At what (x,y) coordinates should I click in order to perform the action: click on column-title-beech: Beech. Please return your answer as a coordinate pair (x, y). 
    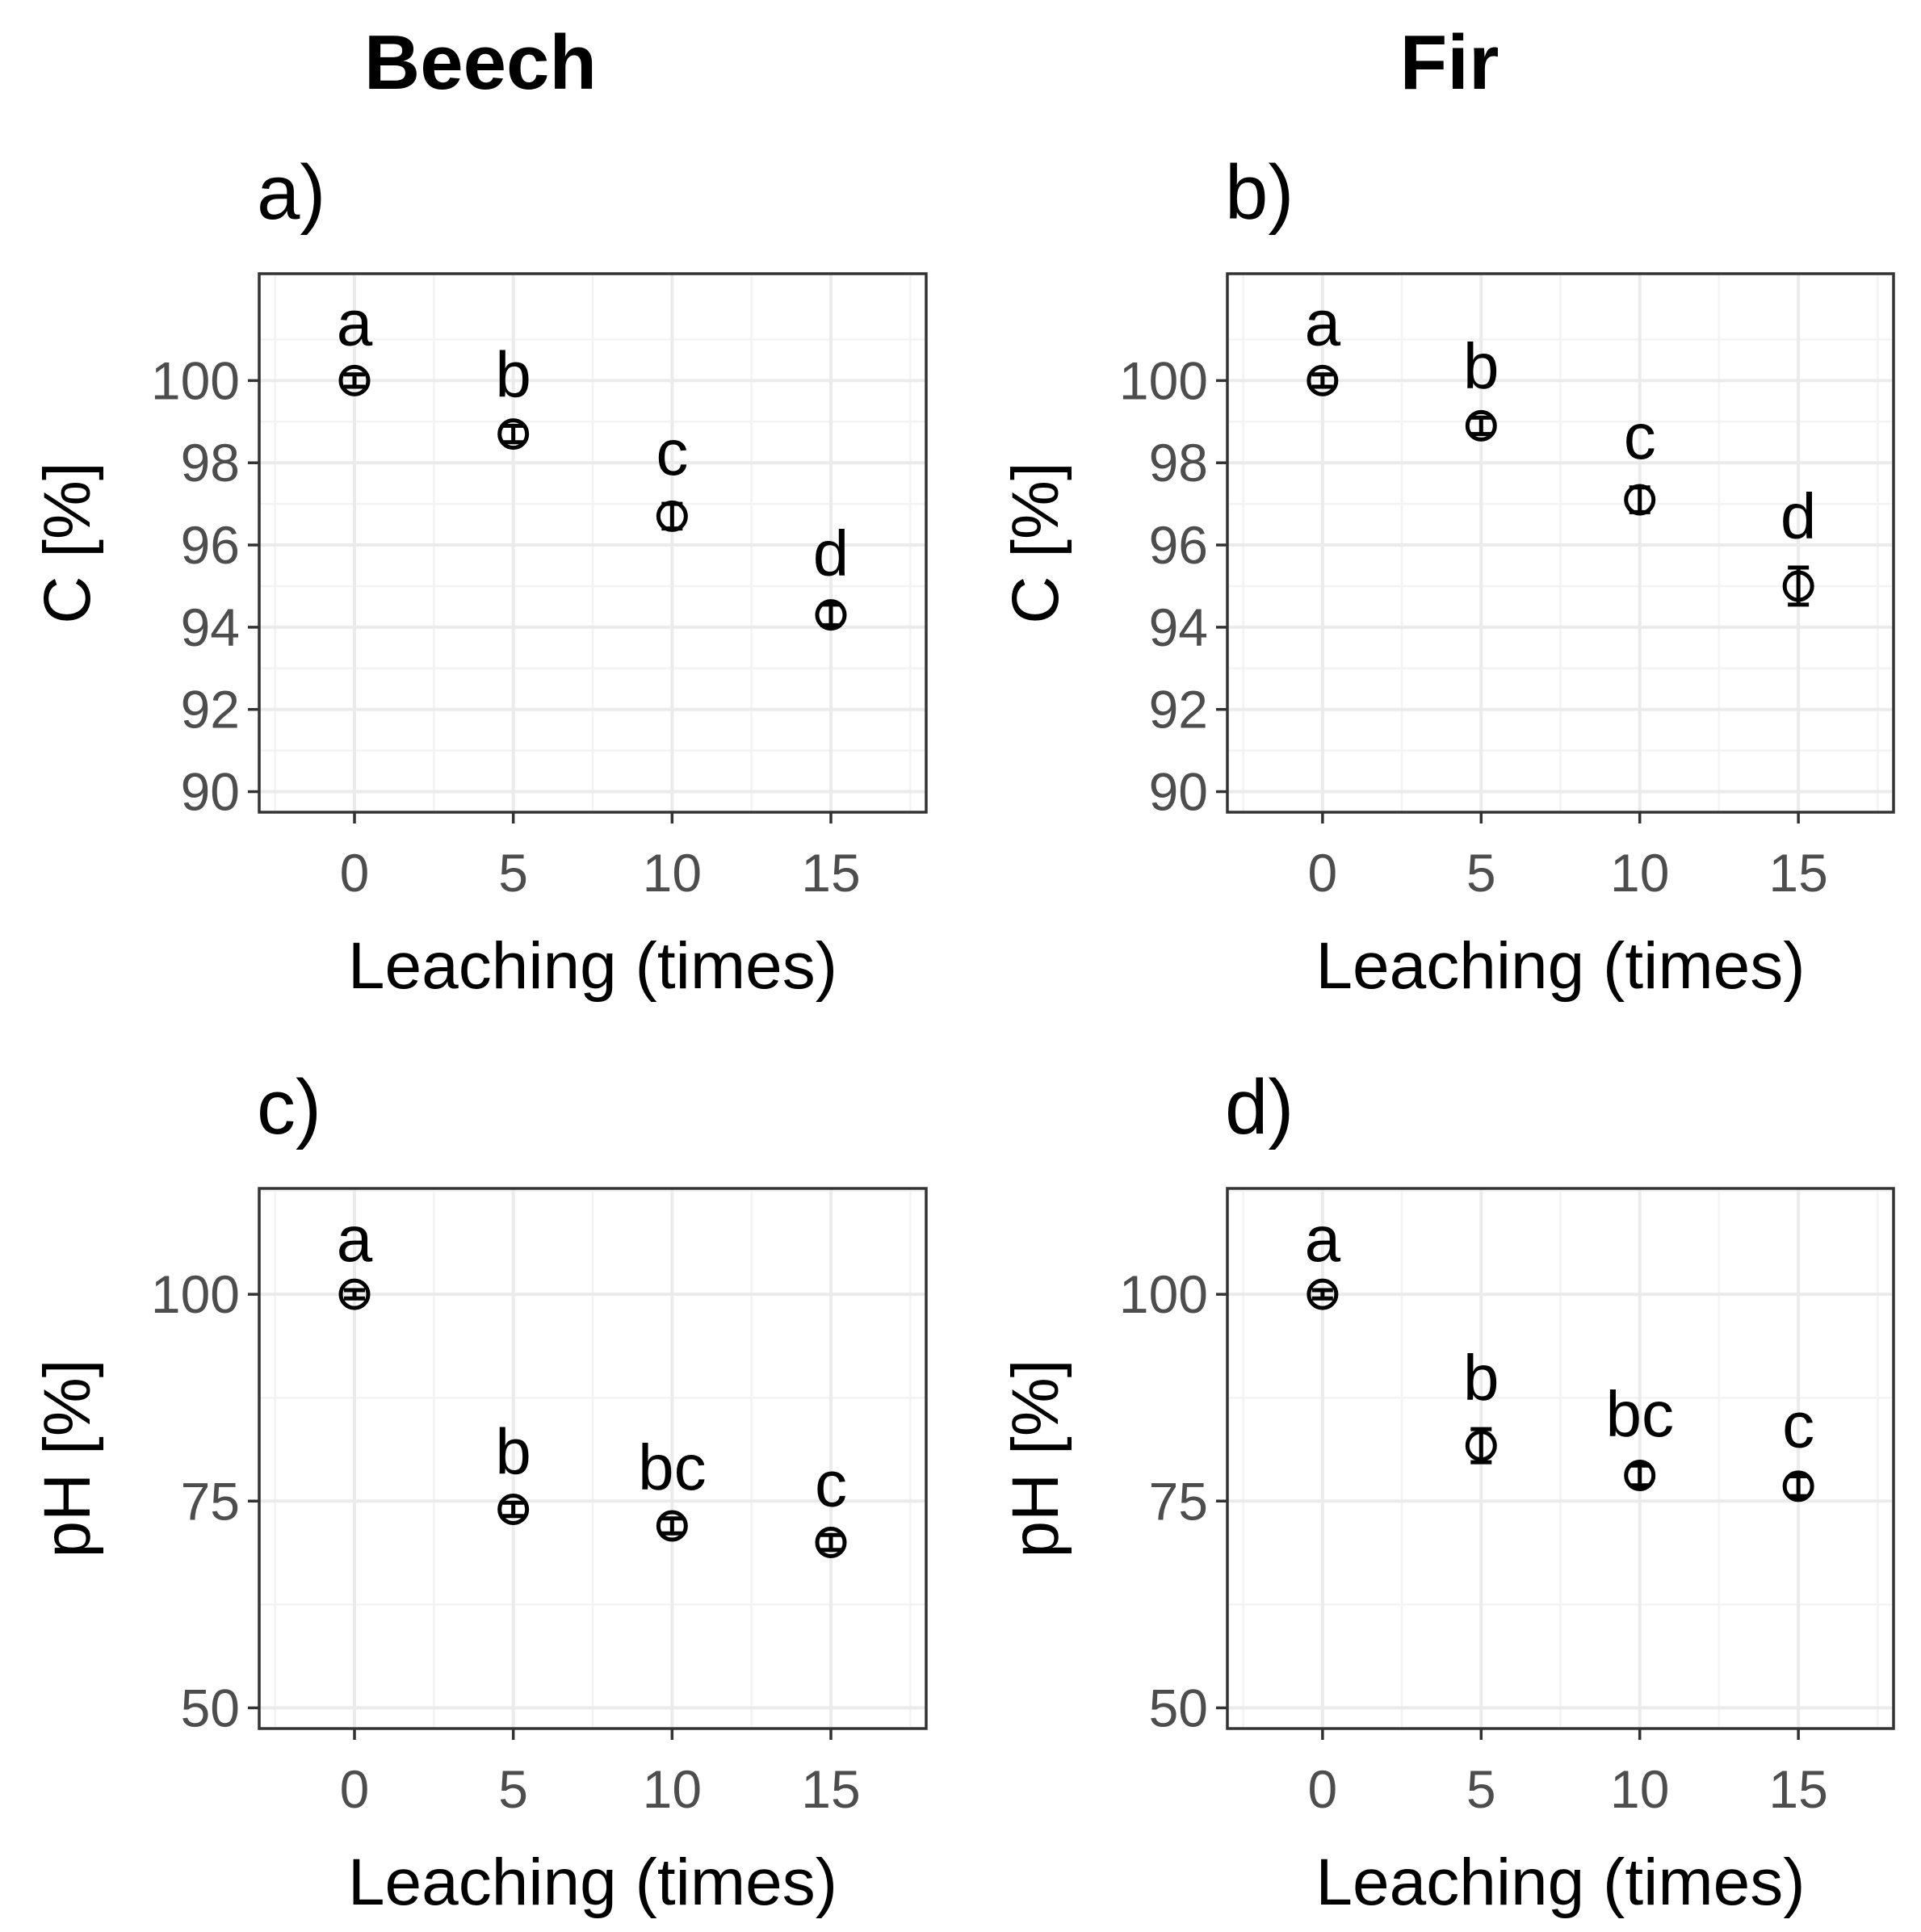
    Looking at the image, I should click on (480, 63).